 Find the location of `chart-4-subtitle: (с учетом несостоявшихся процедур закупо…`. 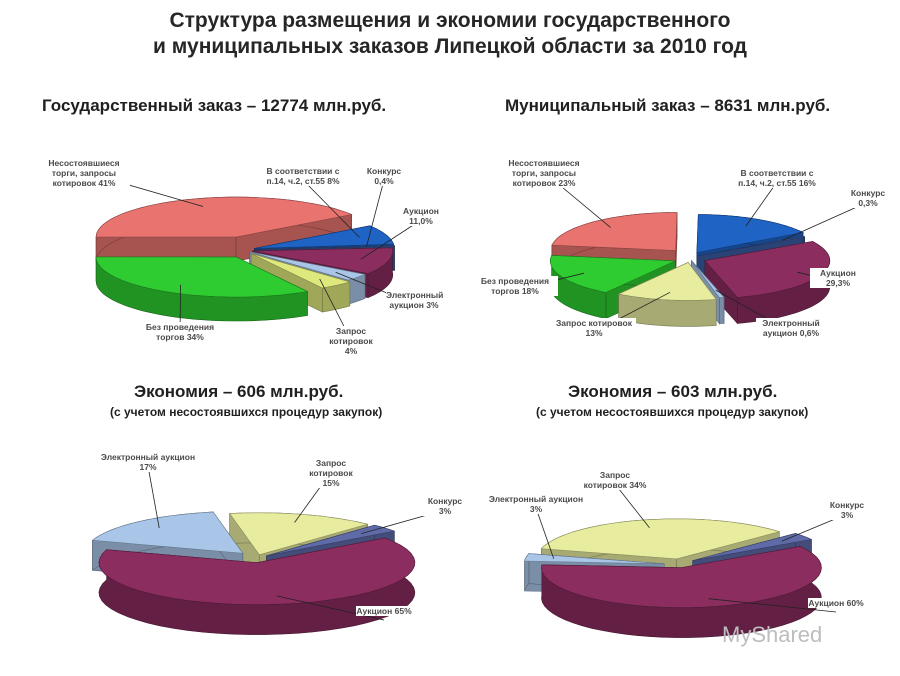

chart-4-subtitle: (с учетом несостоявшихся процедур закупо… is located at coordinates (672, 412).